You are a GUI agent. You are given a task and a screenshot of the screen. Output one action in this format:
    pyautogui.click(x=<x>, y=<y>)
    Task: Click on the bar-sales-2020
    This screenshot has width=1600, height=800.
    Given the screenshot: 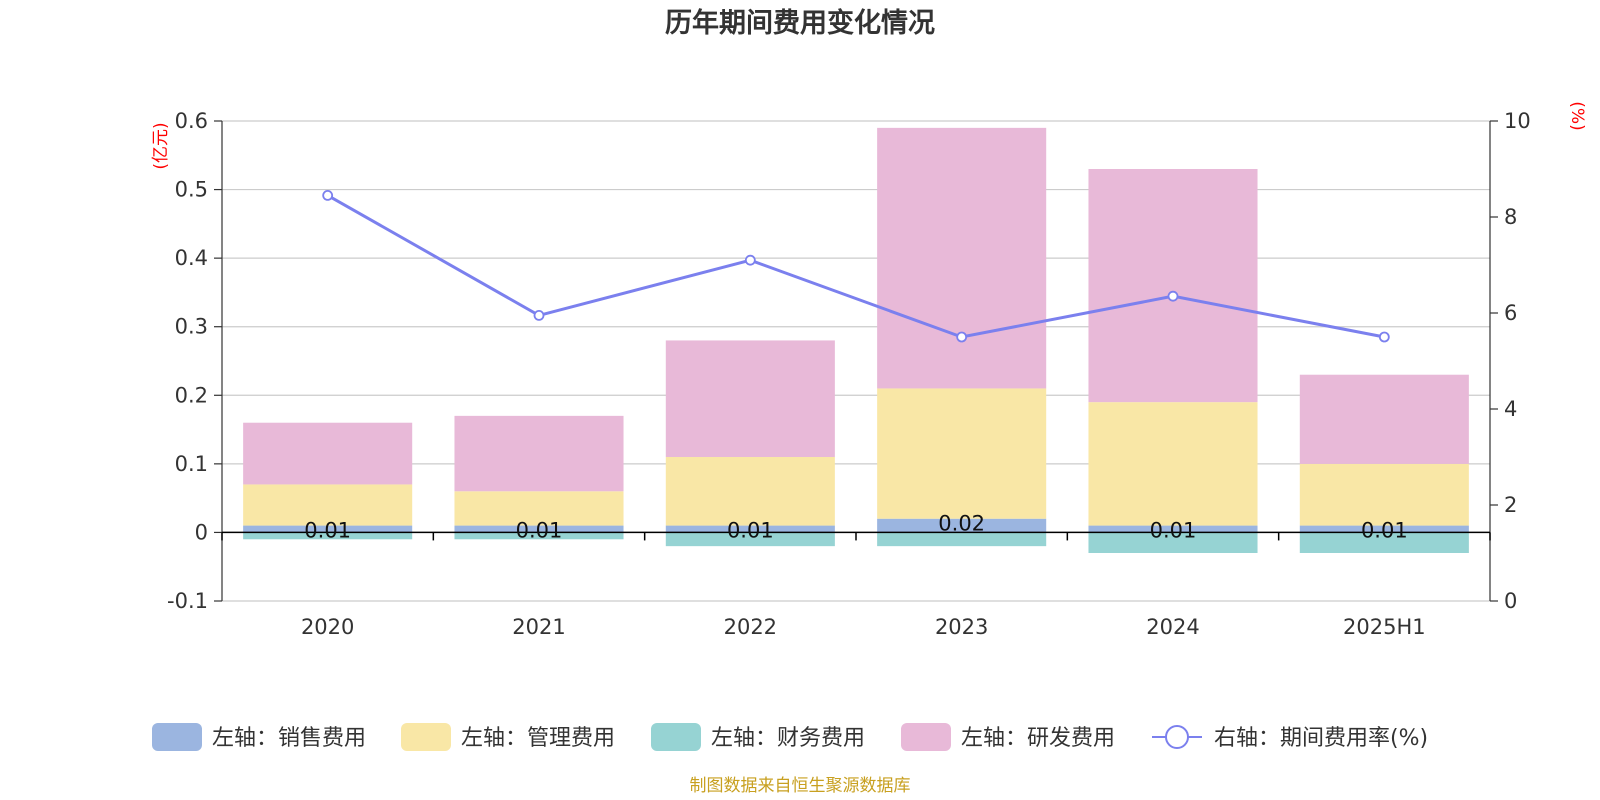 What is the action you would take?
    pyautogui.click(x=328, y=529)
    